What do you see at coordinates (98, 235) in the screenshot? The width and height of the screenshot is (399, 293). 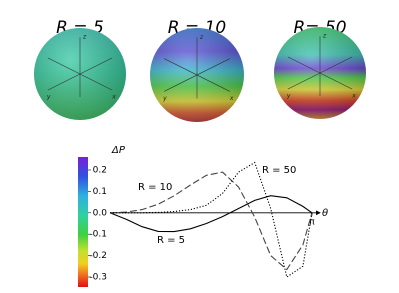 I see `y-tick-label: -0.1` at bounding box center [98, 235].